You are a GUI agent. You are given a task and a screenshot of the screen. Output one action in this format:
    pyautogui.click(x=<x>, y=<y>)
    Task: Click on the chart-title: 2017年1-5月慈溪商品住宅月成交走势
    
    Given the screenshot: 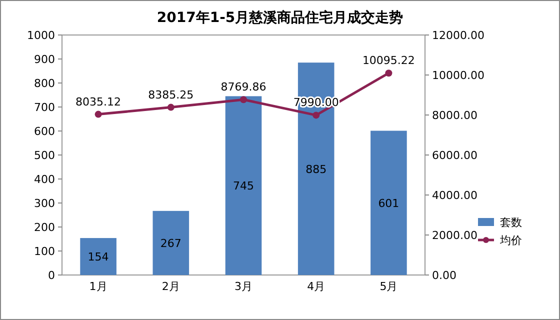 What is the action you would take?
    pyautogui.click(x=280, y=17)
    